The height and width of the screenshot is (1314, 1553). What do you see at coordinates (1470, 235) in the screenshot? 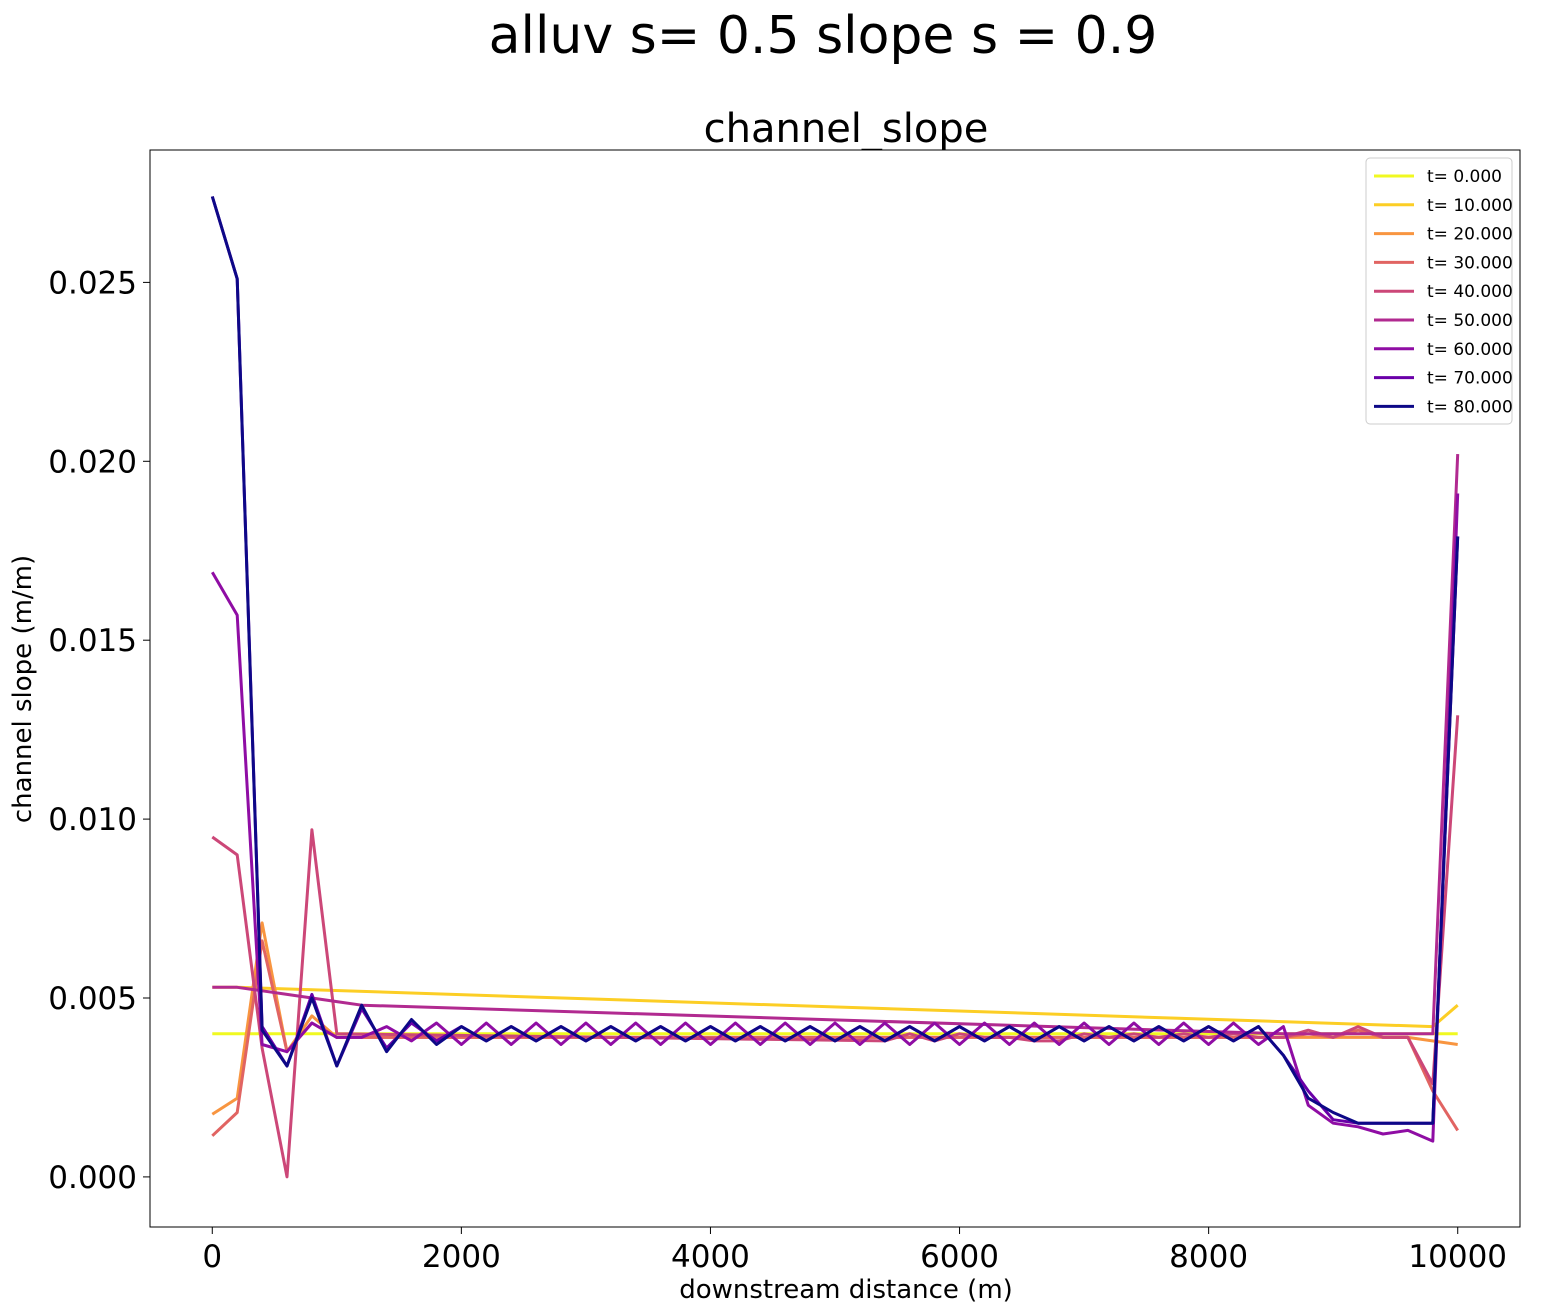
I see `legend-label-2: t= 20.000` at bounding box center [1470, 235].